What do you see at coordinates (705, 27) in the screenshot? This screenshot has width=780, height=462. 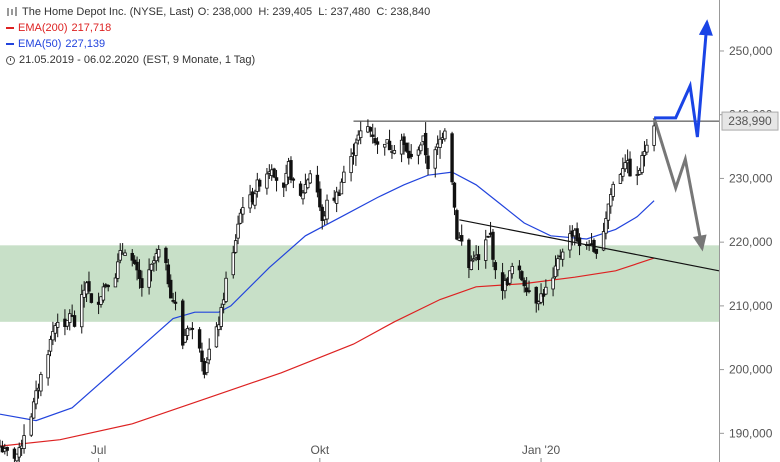 I see `scenario-up-arrow-head` at bounding box center [705, 27].